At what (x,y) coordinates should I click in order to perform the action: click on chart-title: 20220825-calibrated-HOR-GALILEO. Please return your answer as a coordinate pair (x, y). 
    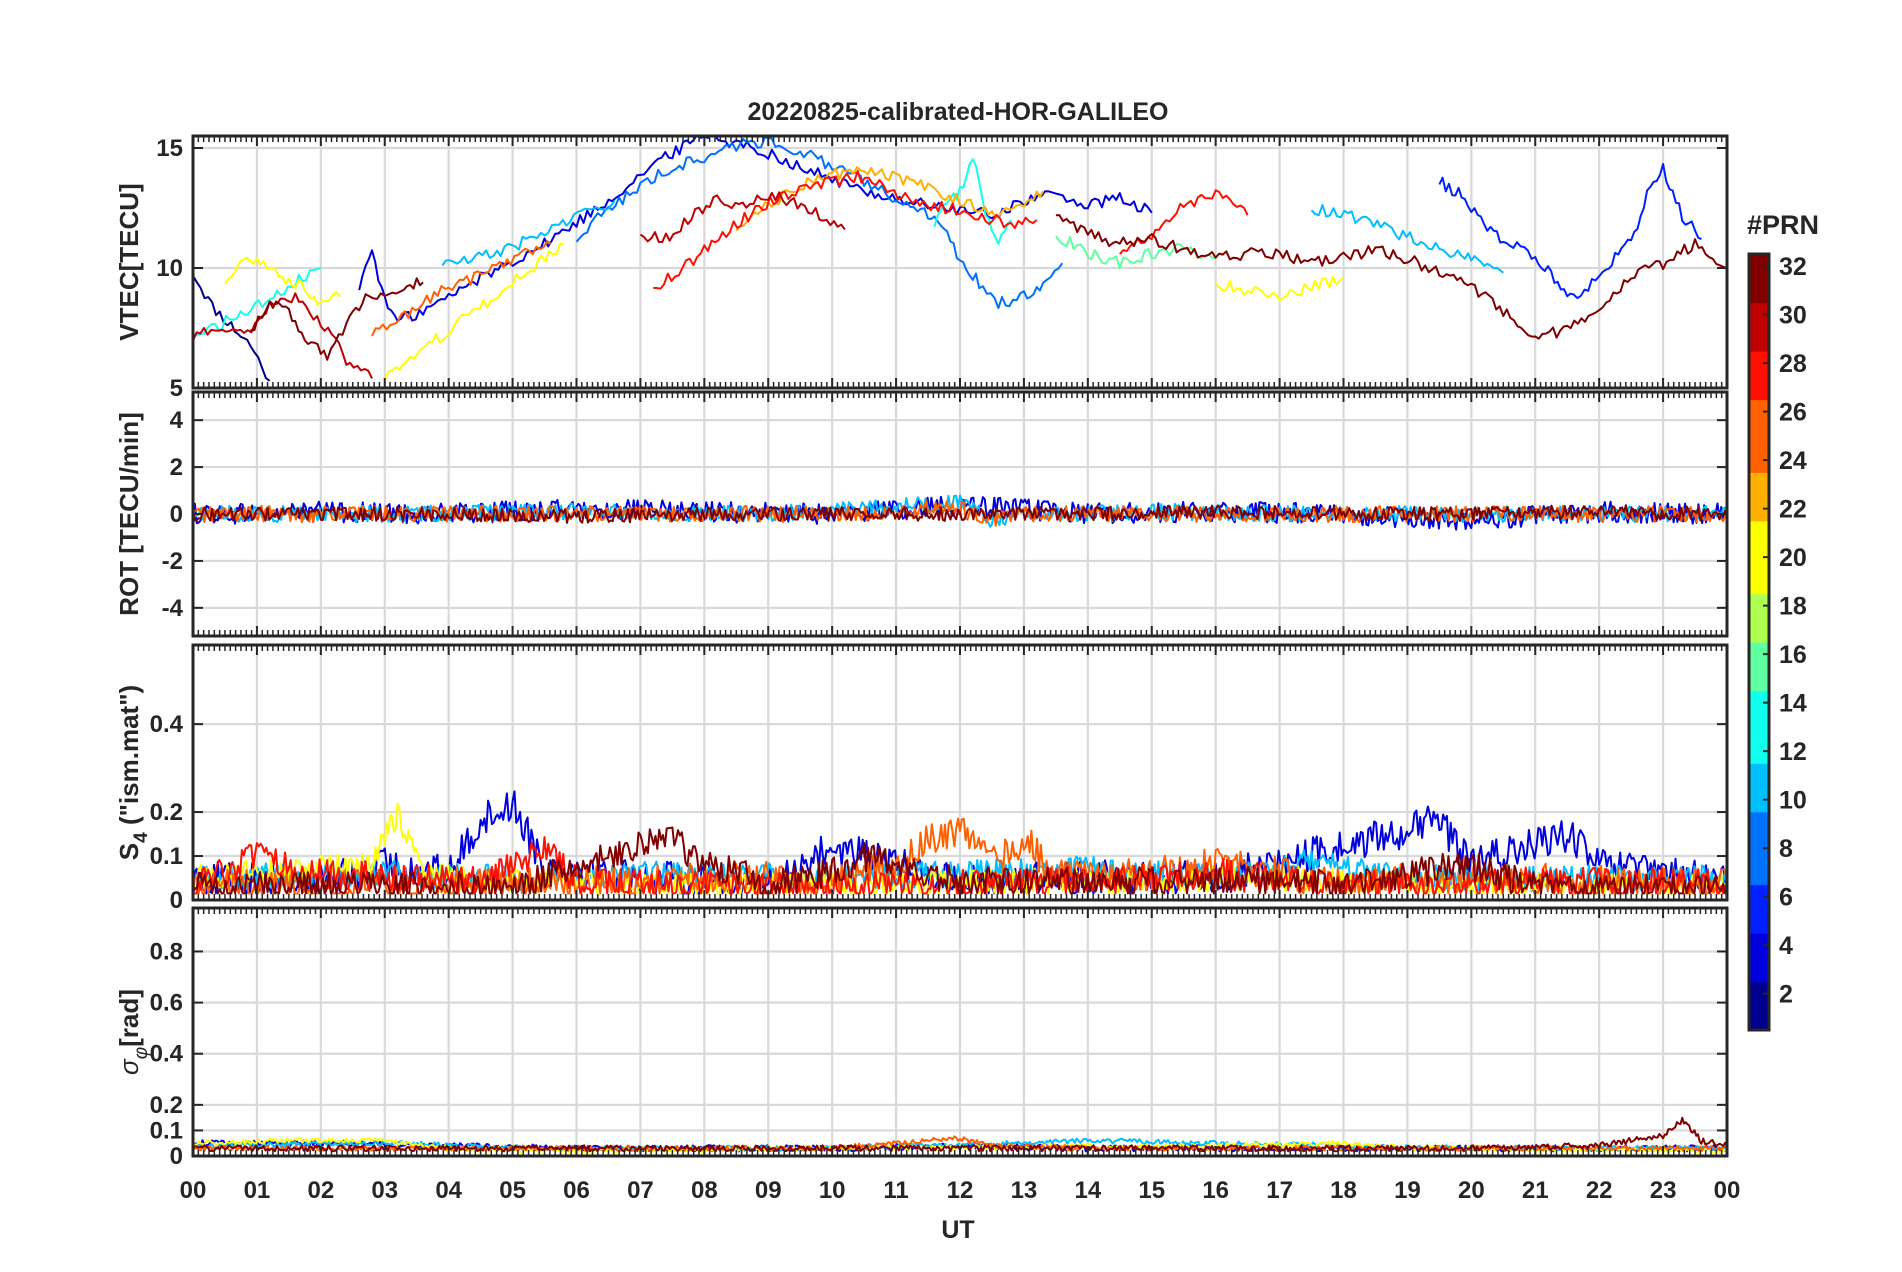
    Looking at the image, I should click on (958, 112).